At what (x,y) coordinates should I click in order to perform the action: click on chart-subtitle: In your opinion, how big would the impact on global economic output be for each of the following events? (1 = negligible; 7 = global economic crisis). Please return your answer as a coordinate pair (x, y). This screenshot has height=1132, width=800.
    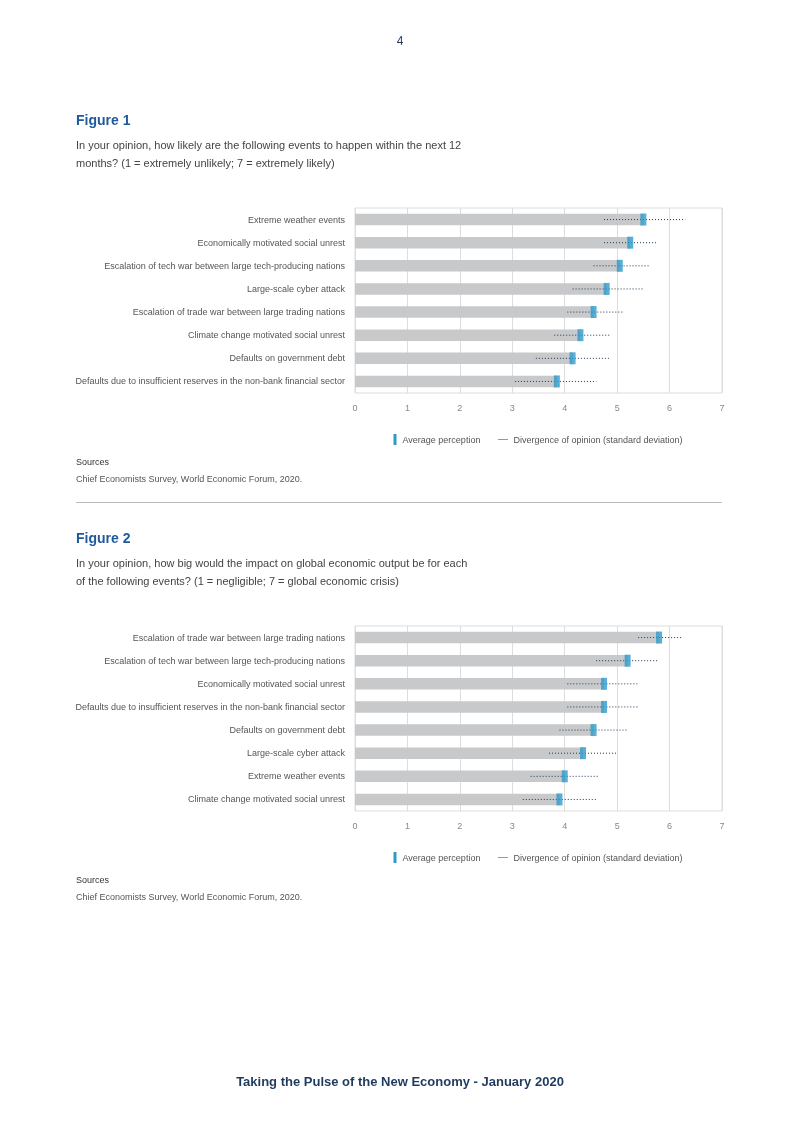
    Looking at the image, I should click on (272, 572).